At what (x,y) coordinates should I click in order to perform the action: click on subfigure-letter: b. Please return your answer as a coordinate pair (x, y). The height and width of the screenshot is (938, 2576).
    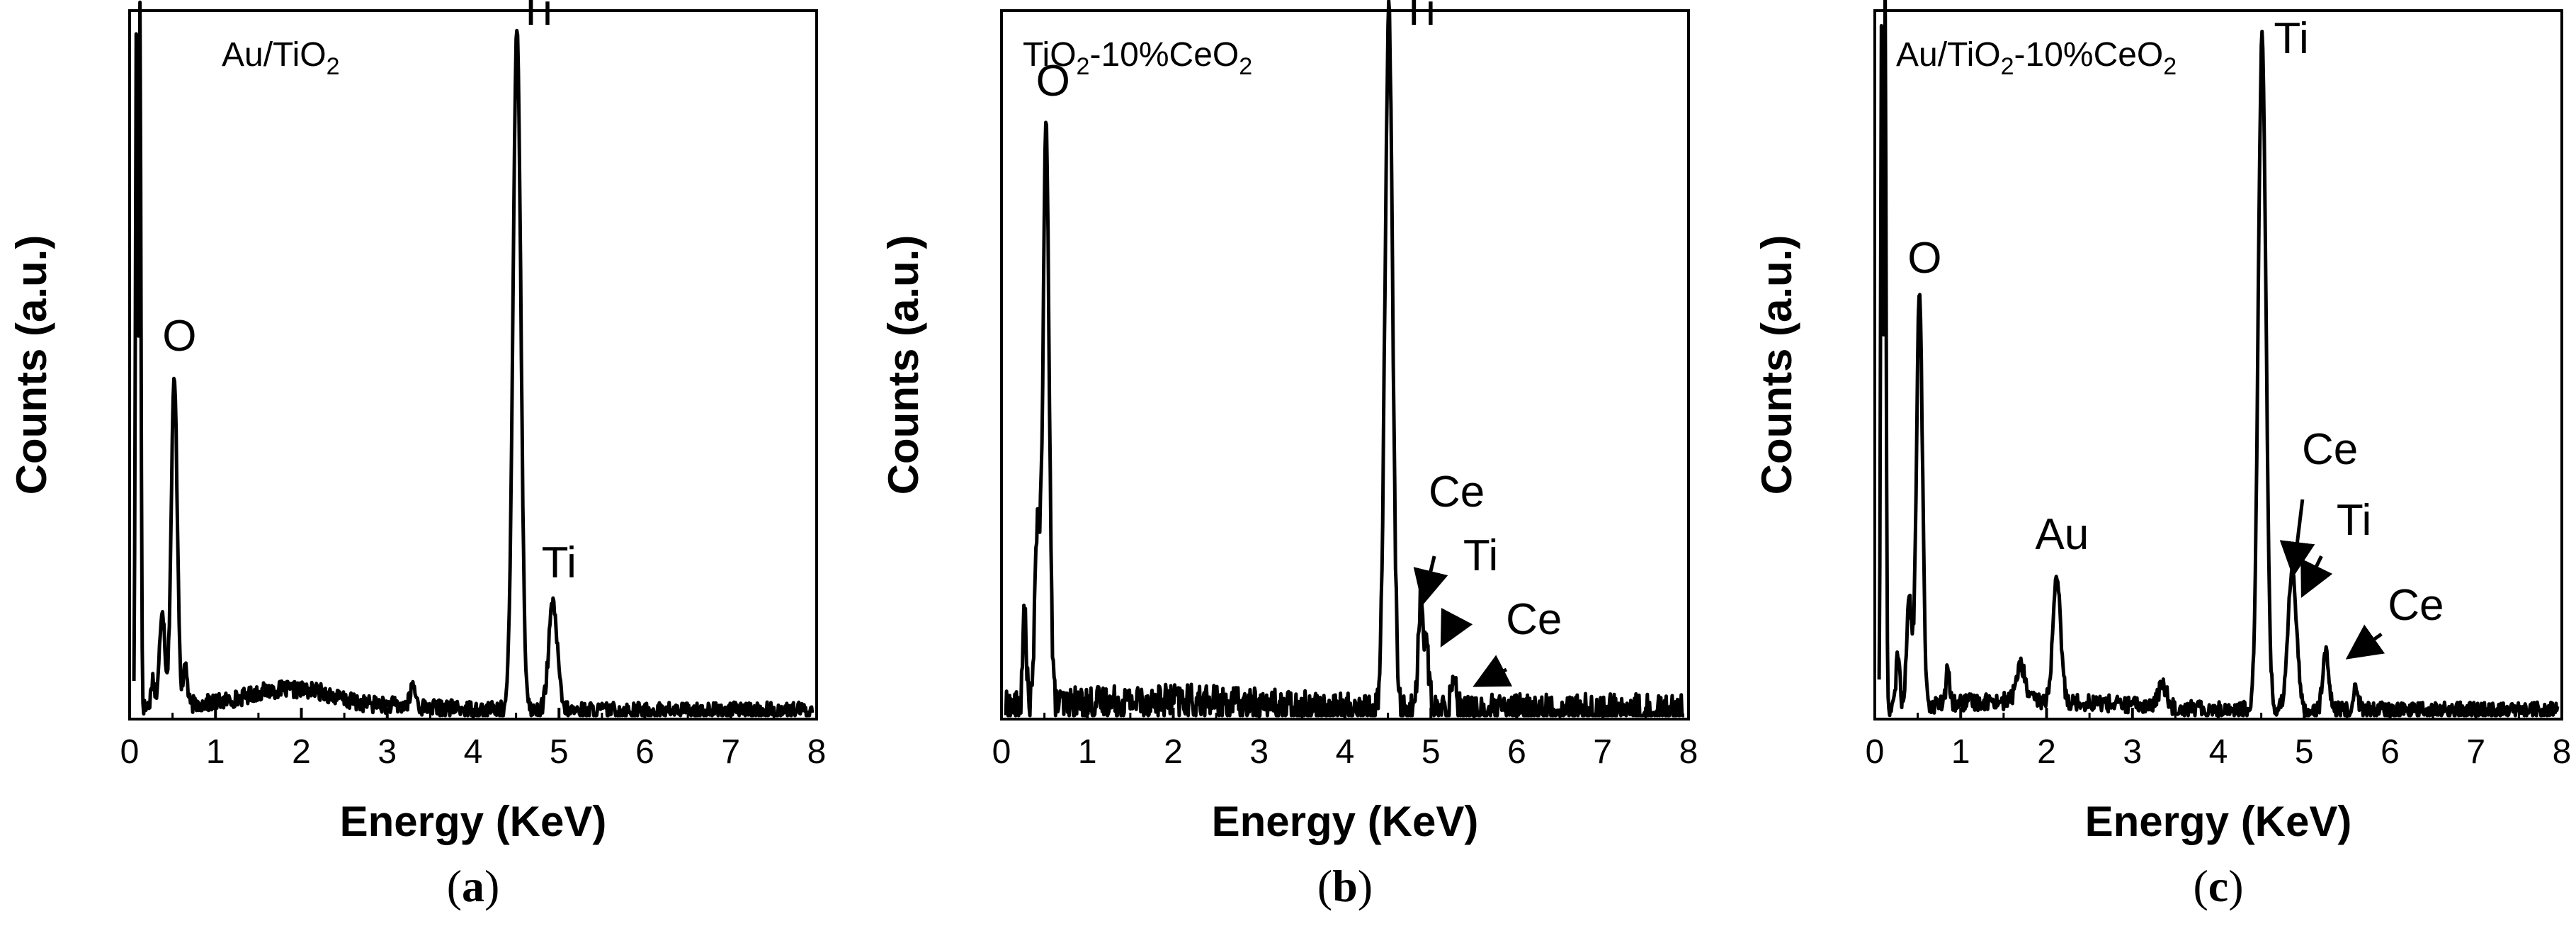
    Looking at the image, I should click on (1345, 886).